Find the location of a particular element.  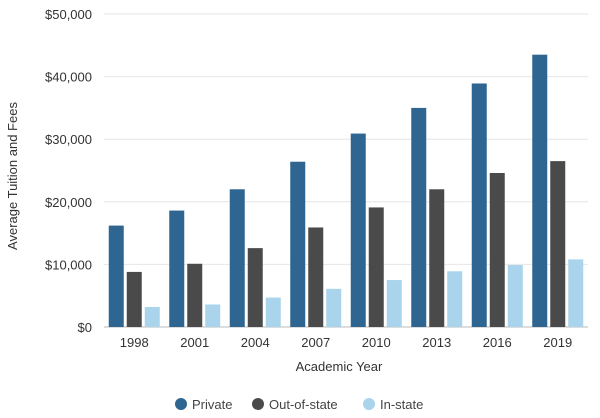

y-tick-label: $50,000 is located at coordinates (68, 14).